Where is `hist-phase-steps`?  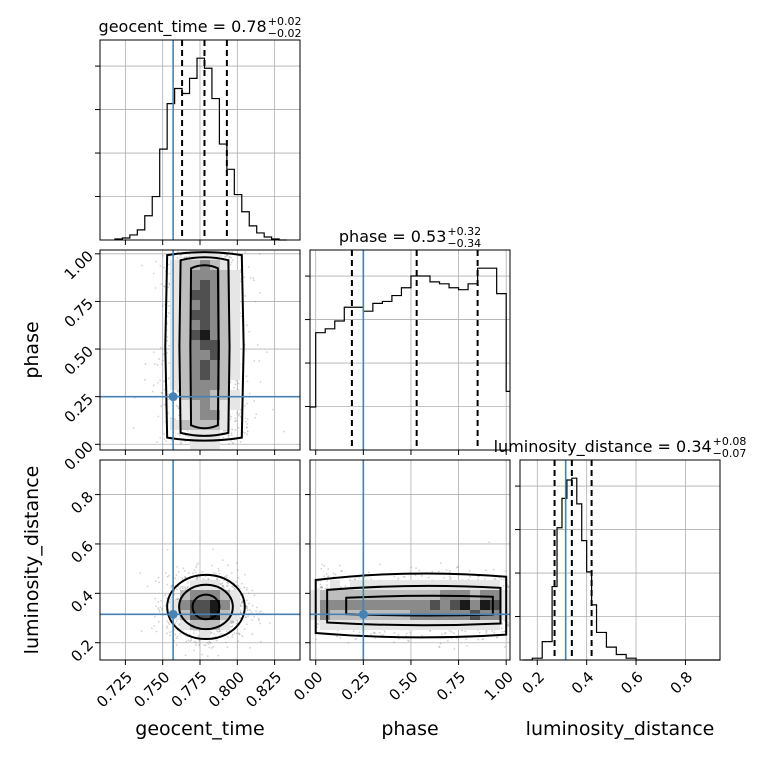
hist-phase-steps is located at coordinates (409, 358).